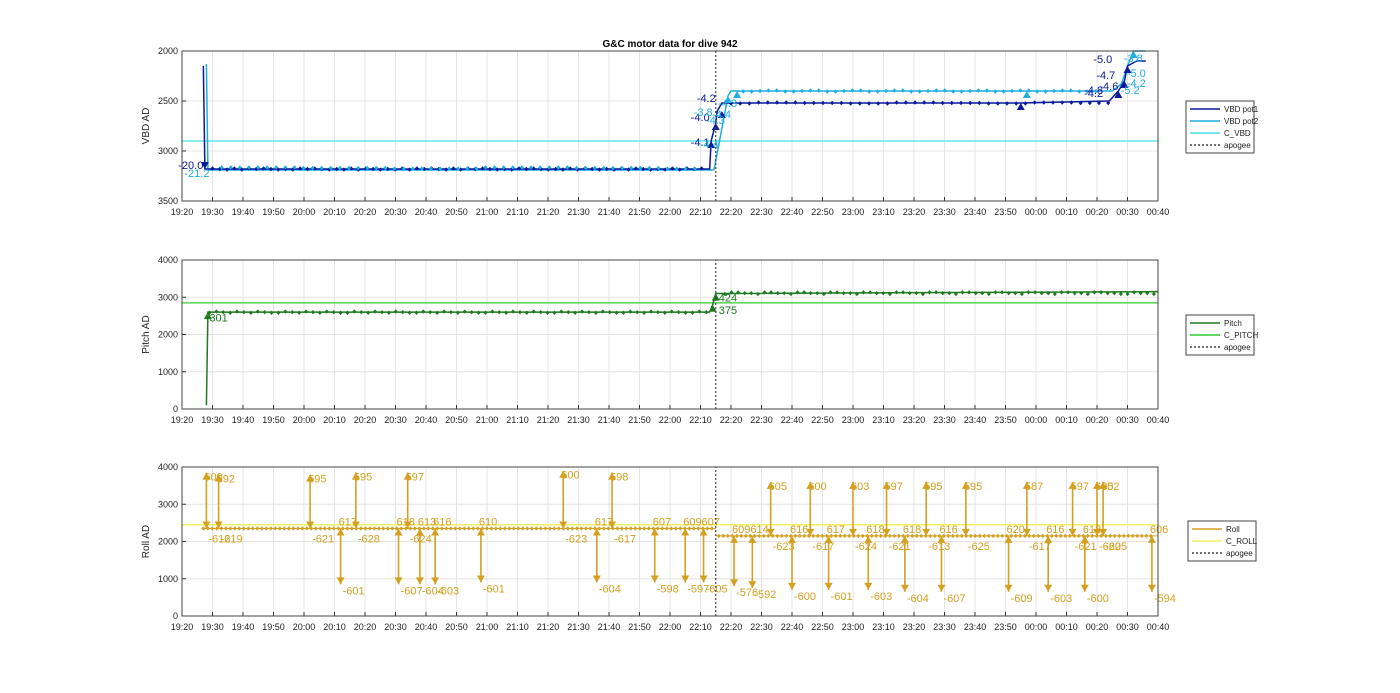 This screenshot has width=1400, height=693. What do you see at coordinates (715, 121) in the screenshot?
I see `vbd-annotation: -4.3` at bounding box center [715, 121].